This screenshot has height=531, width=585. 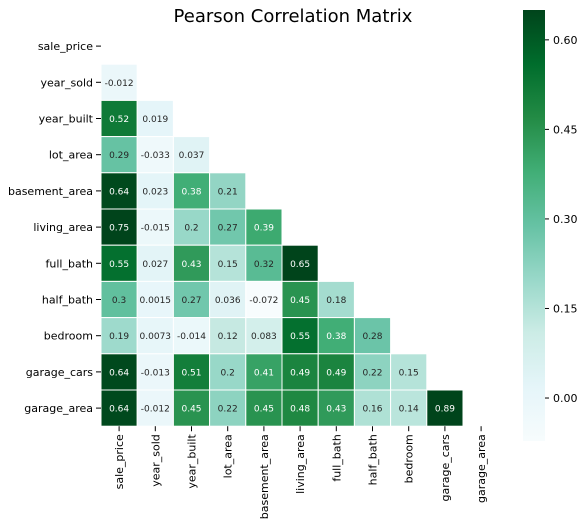 I want to click on cell-value-label: -0.013, so click(x=155, y=373).